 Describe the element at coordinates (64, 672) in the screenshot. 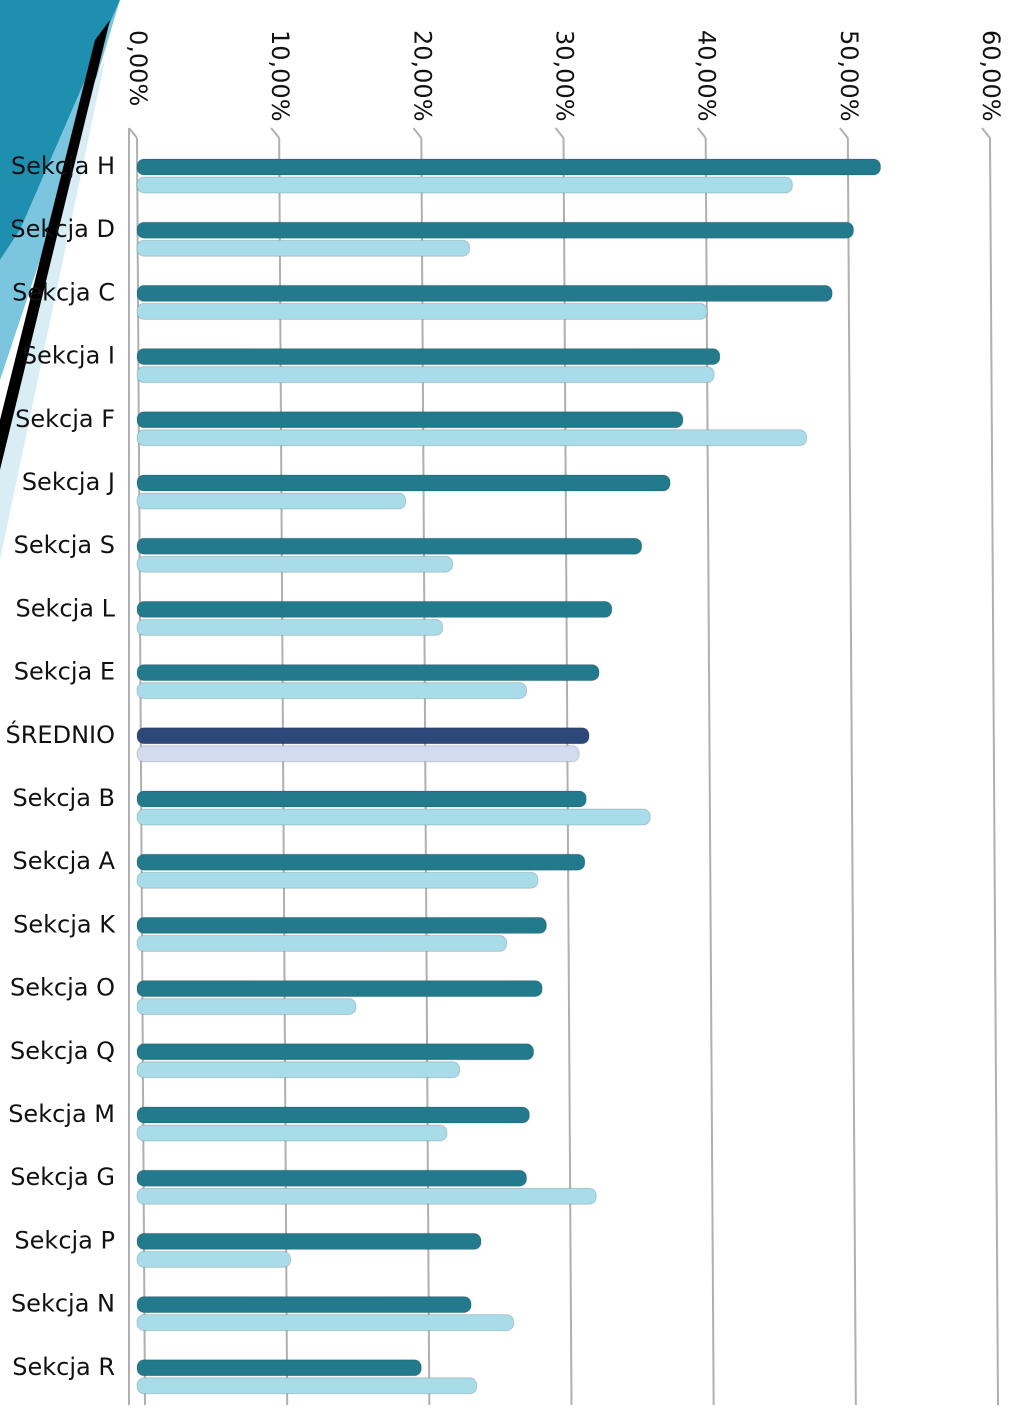

I see `y-tick-label: Sekcja E` at that location.